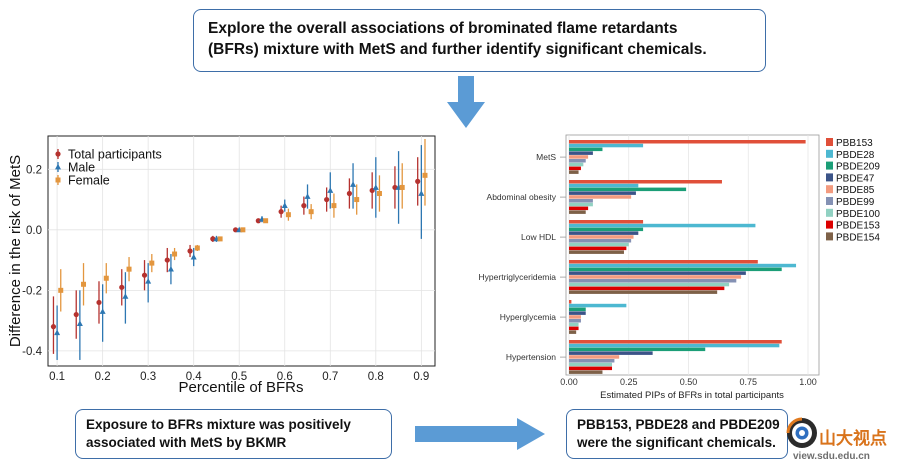  What do you see at coordinates (34, 231) in the screenshot?
I see `left-y-tick-label: 0.0` at bounding box center [34, 231].